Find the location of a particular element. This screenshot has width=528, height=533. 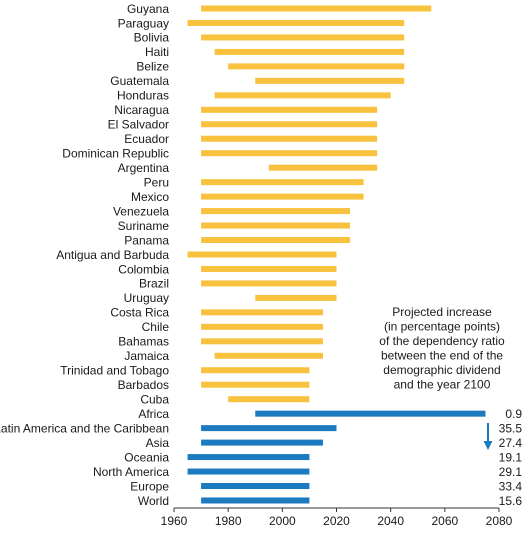

arrow-head is located at coordinates (488, 445).